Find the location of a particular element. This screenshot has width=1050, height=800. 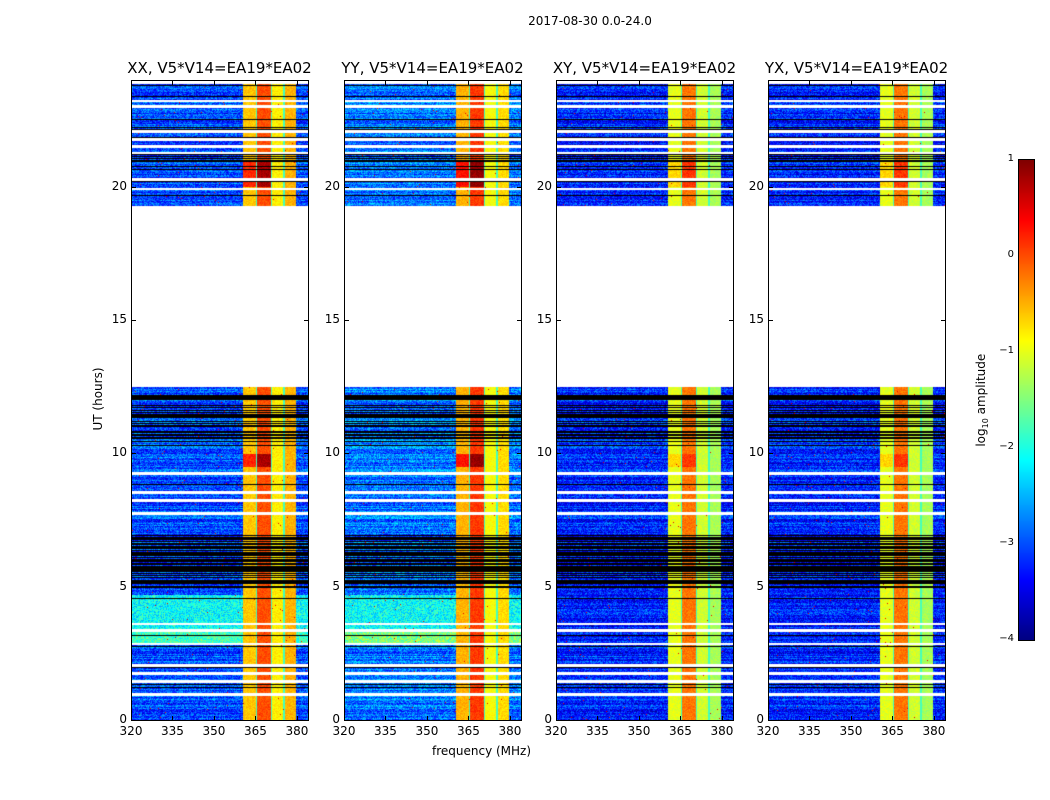

colorbar-label: log10 amplitude is located at coordinates (982, 400).